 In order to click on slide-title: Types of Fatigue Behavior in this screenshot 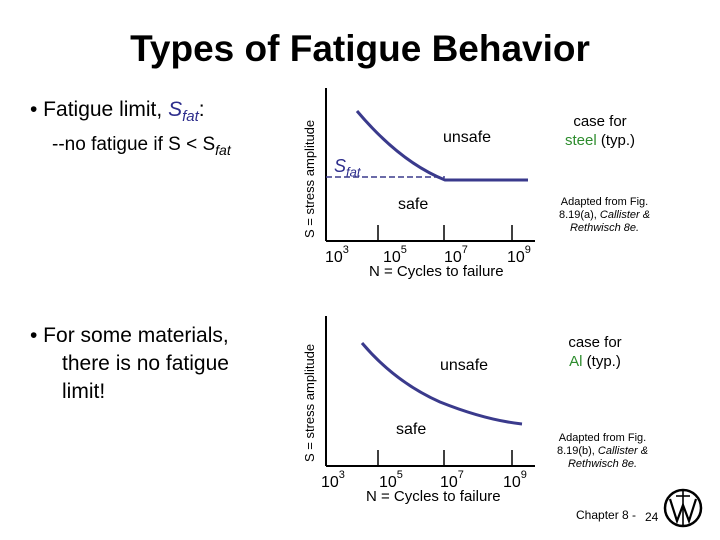, I will do `click(360, 48)`.